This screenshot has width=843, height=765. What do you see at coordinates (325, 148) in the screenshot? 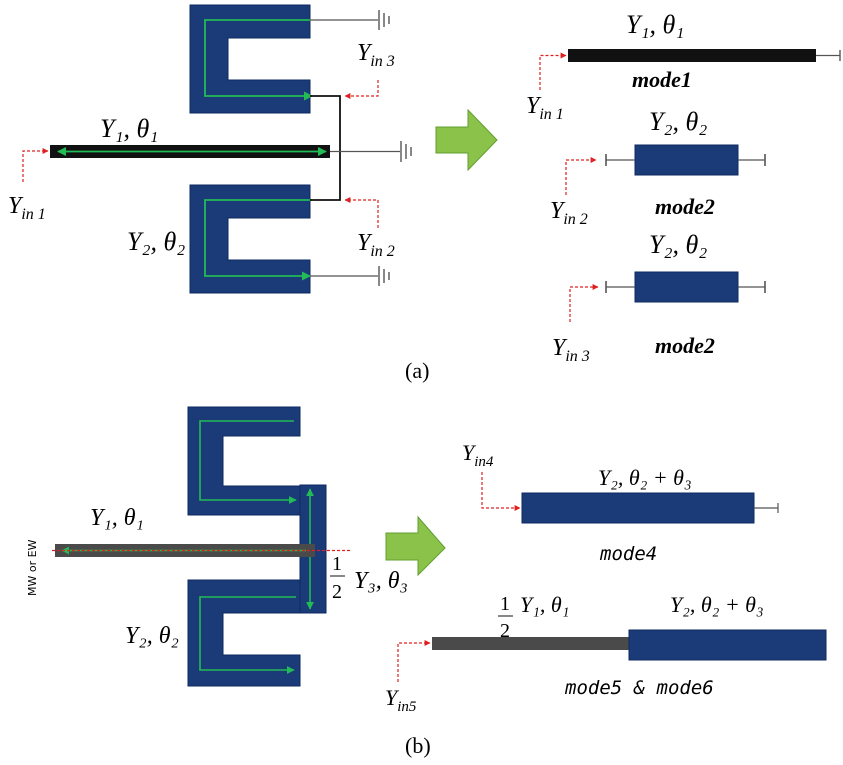
I see `junction-connector` at bounding box center [325, 148].